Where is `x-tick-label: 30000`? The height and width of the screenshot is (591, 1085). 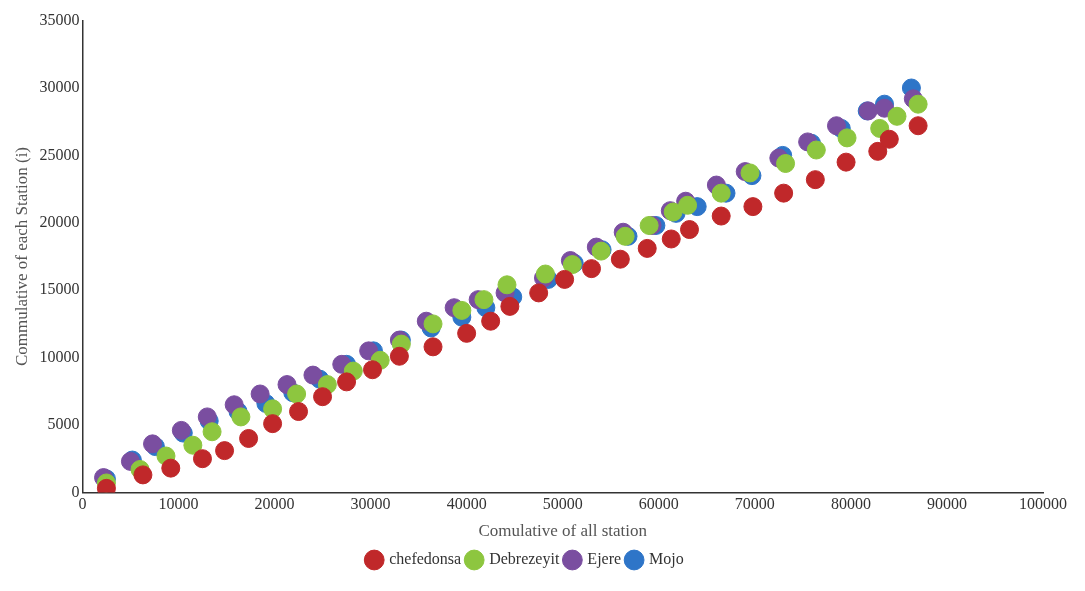
x-tick-label: 30000 is located at coordinates (370, 504).